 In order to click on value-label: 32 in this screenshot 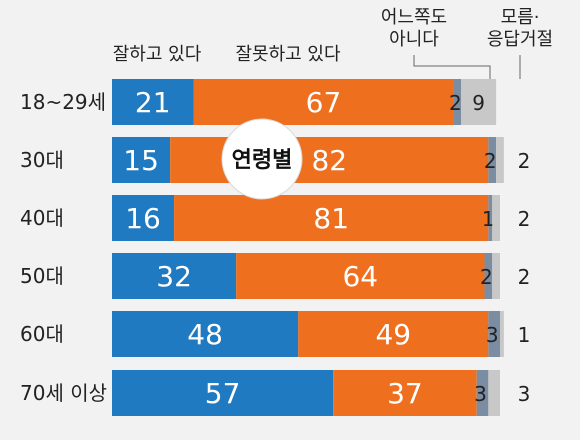, I will do `click(174, 276)`.